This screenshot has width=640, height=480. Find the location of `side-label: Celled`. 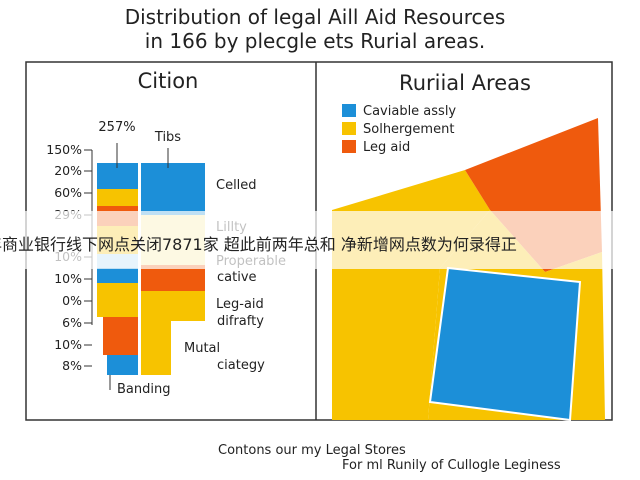

side-label: Celled is located at coordinates (236, 185).